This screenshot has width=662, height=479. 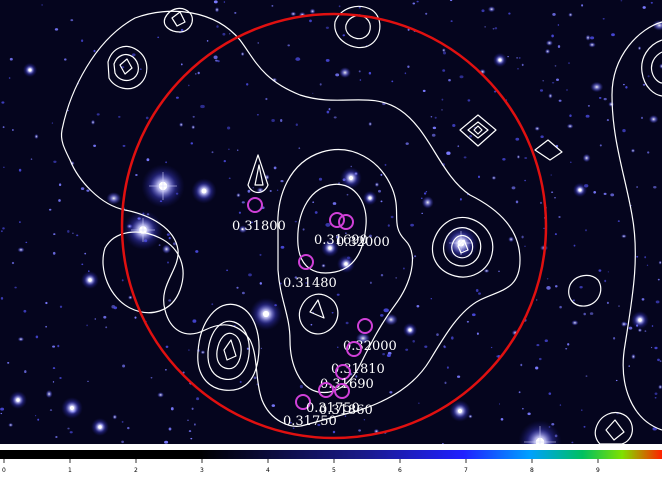 I want to click on contour-left-blob, so click(x=143, y=272).